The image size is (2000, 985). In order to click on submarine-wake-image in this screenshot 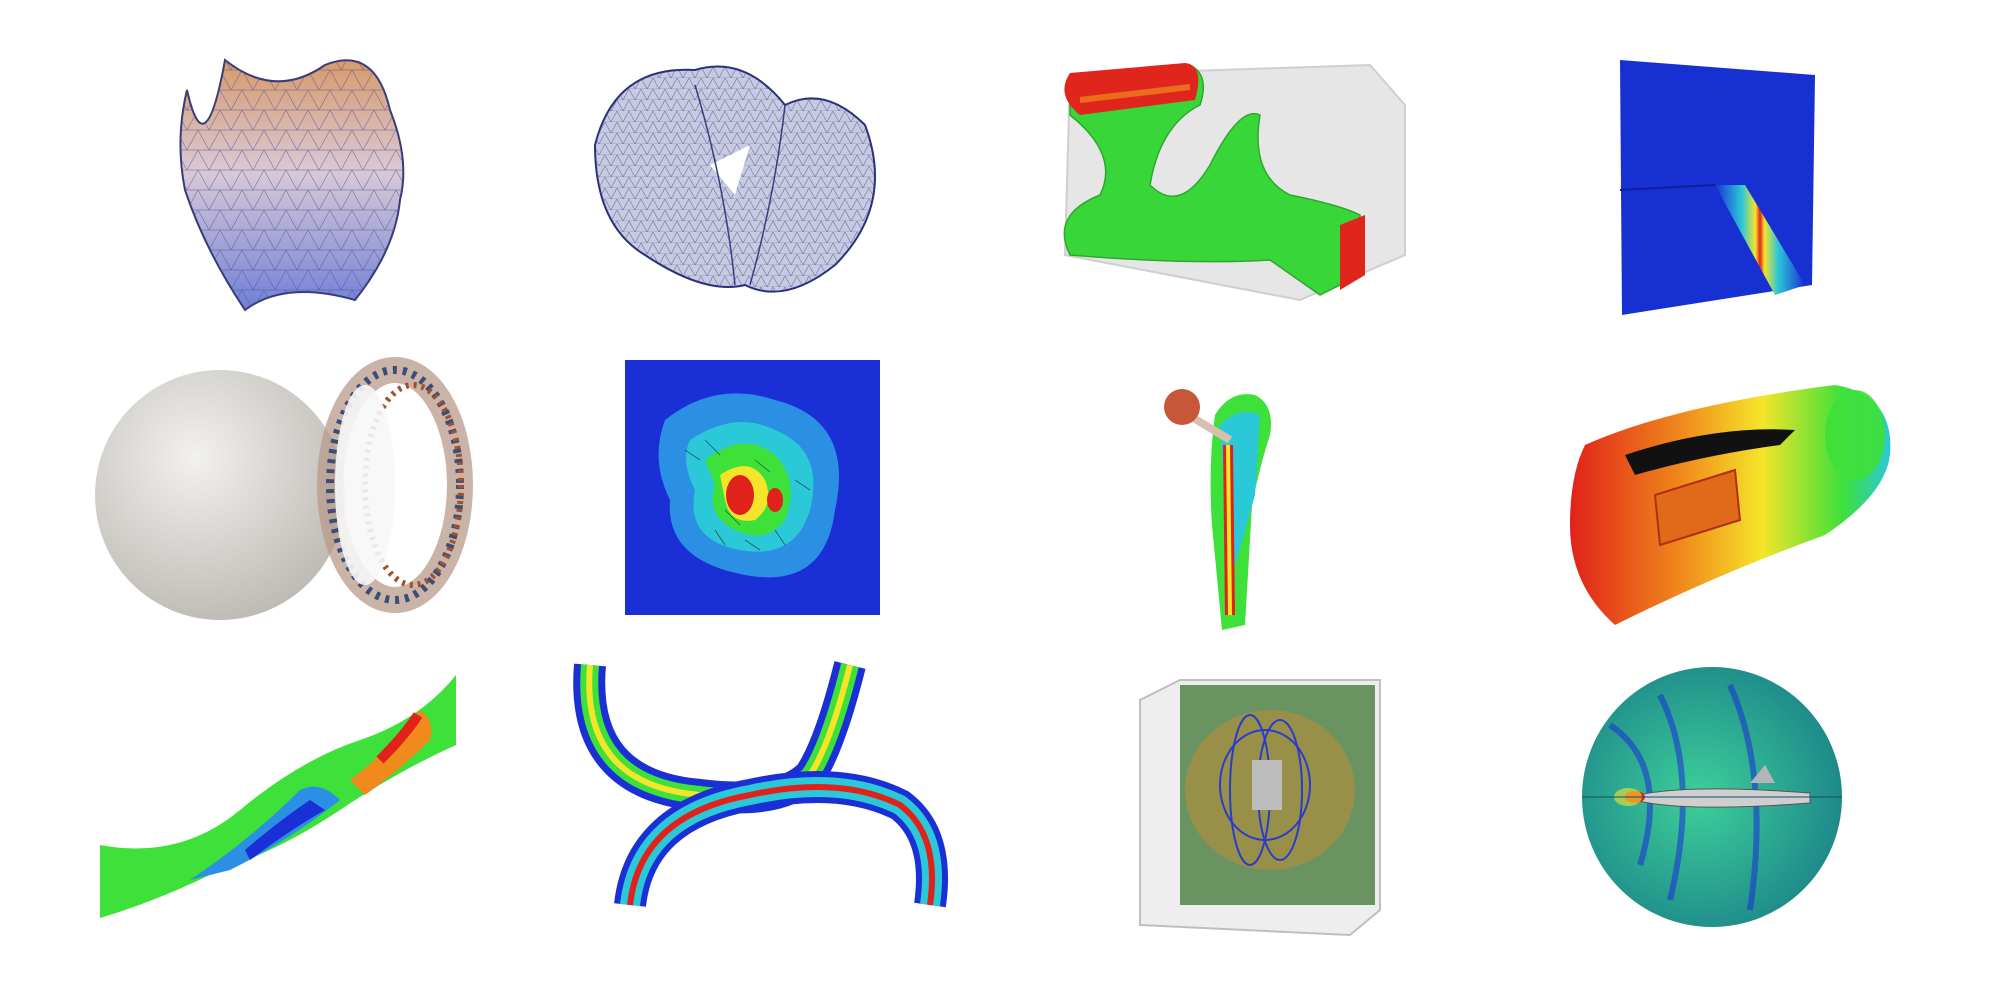, I will do `click(1712, 797)`.